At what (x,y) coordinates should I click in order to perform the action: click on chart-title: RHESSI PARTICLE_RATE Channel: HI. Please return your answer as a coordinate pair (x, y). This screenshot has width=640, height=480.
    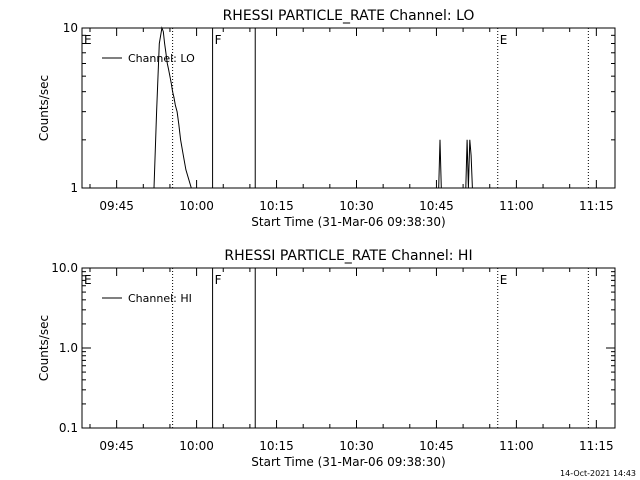
    Looking at the image, I should click on (348, 256).